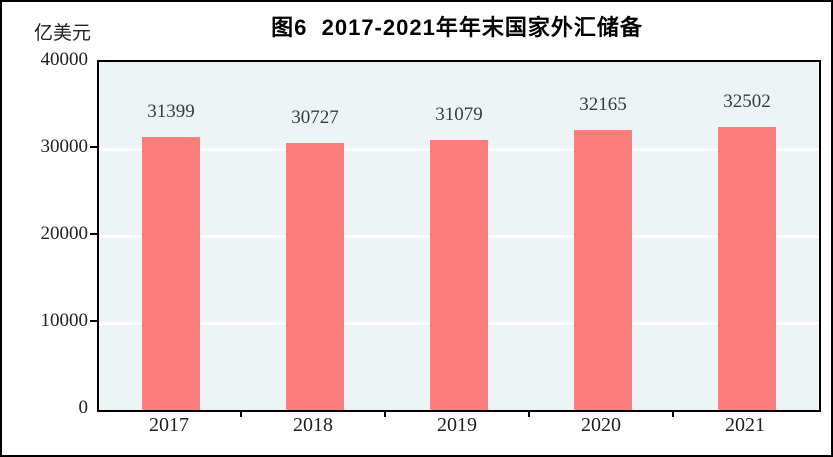  Describe the element at coordinates (459, 114) in the screenshot. I see `bar-value-label: 31079` at that location.